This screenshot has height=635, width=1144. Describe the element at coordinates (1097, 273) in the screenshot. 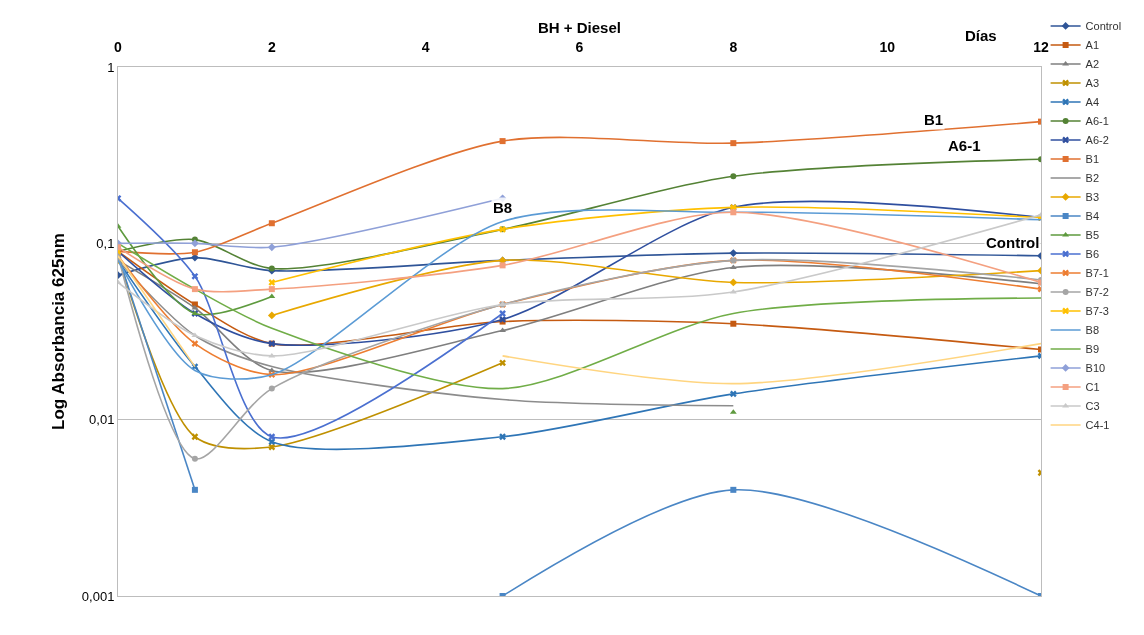

I see `legend-label: B7-1` at that location.